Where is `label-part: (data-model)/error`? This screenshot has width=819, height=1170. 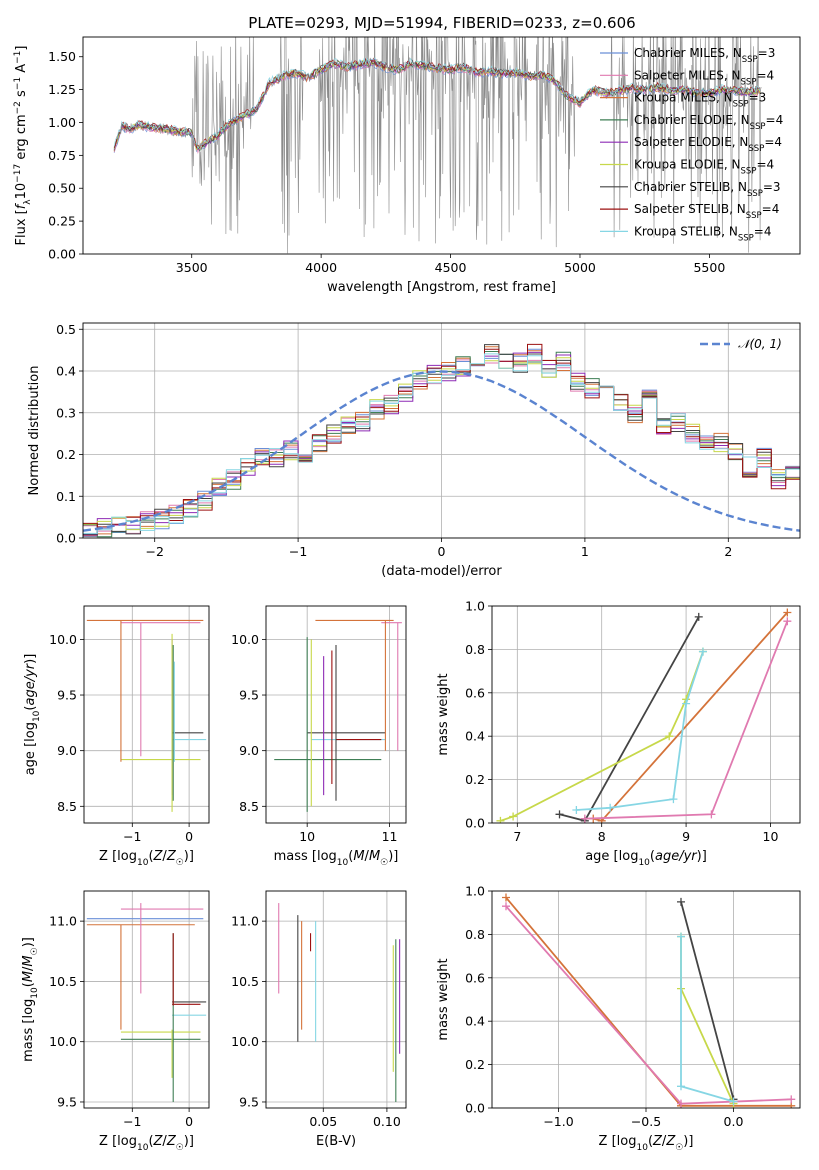
label-part: (data-model)/error is located at coordinates (441, 571).